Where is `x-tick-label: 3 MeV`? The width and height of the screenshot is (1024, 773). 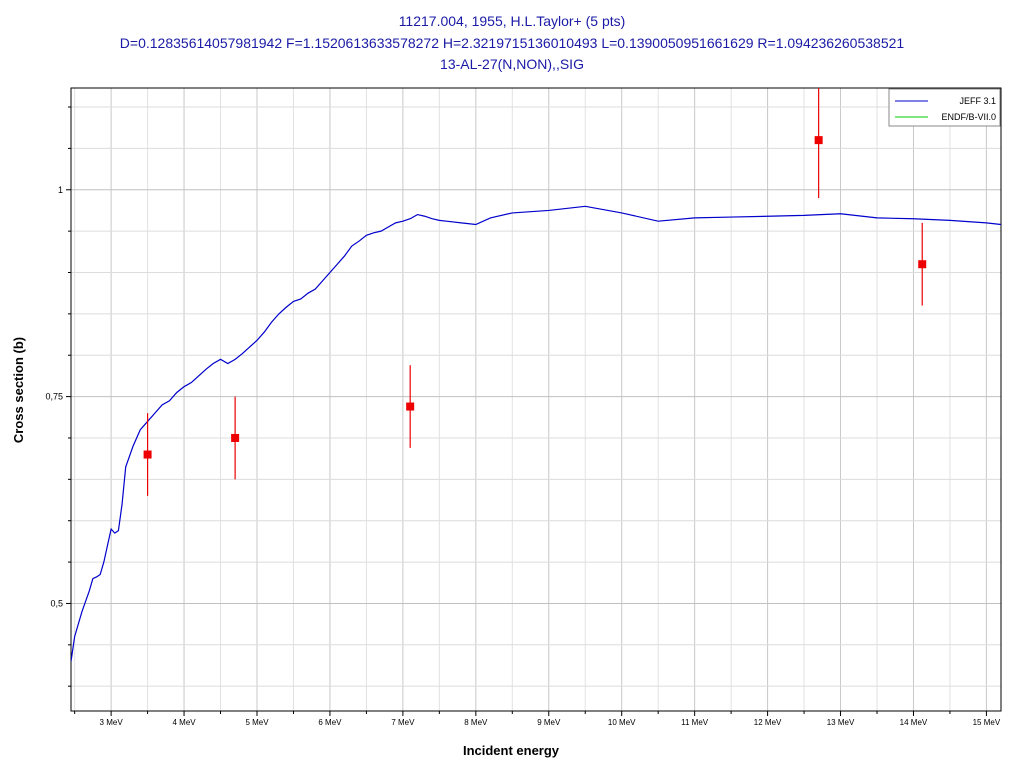
x-tick-label: 3 MeV is located at coordinates (112, 722).